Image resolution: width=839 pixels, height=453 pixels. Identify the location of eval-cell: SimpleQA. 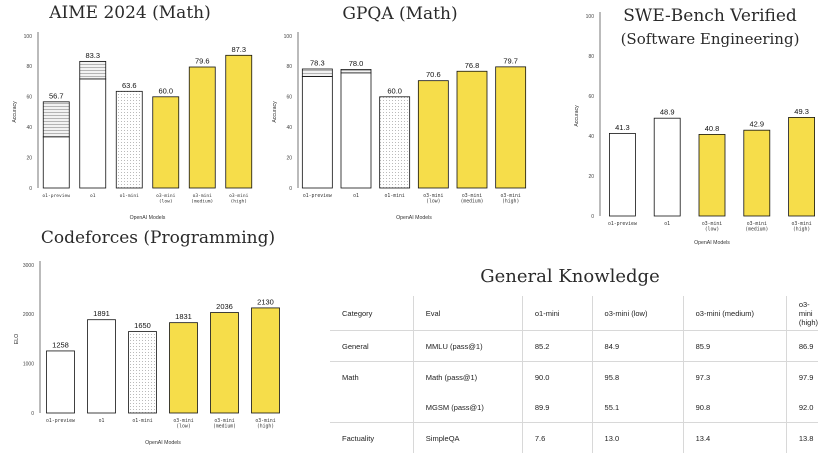
(467, 438).